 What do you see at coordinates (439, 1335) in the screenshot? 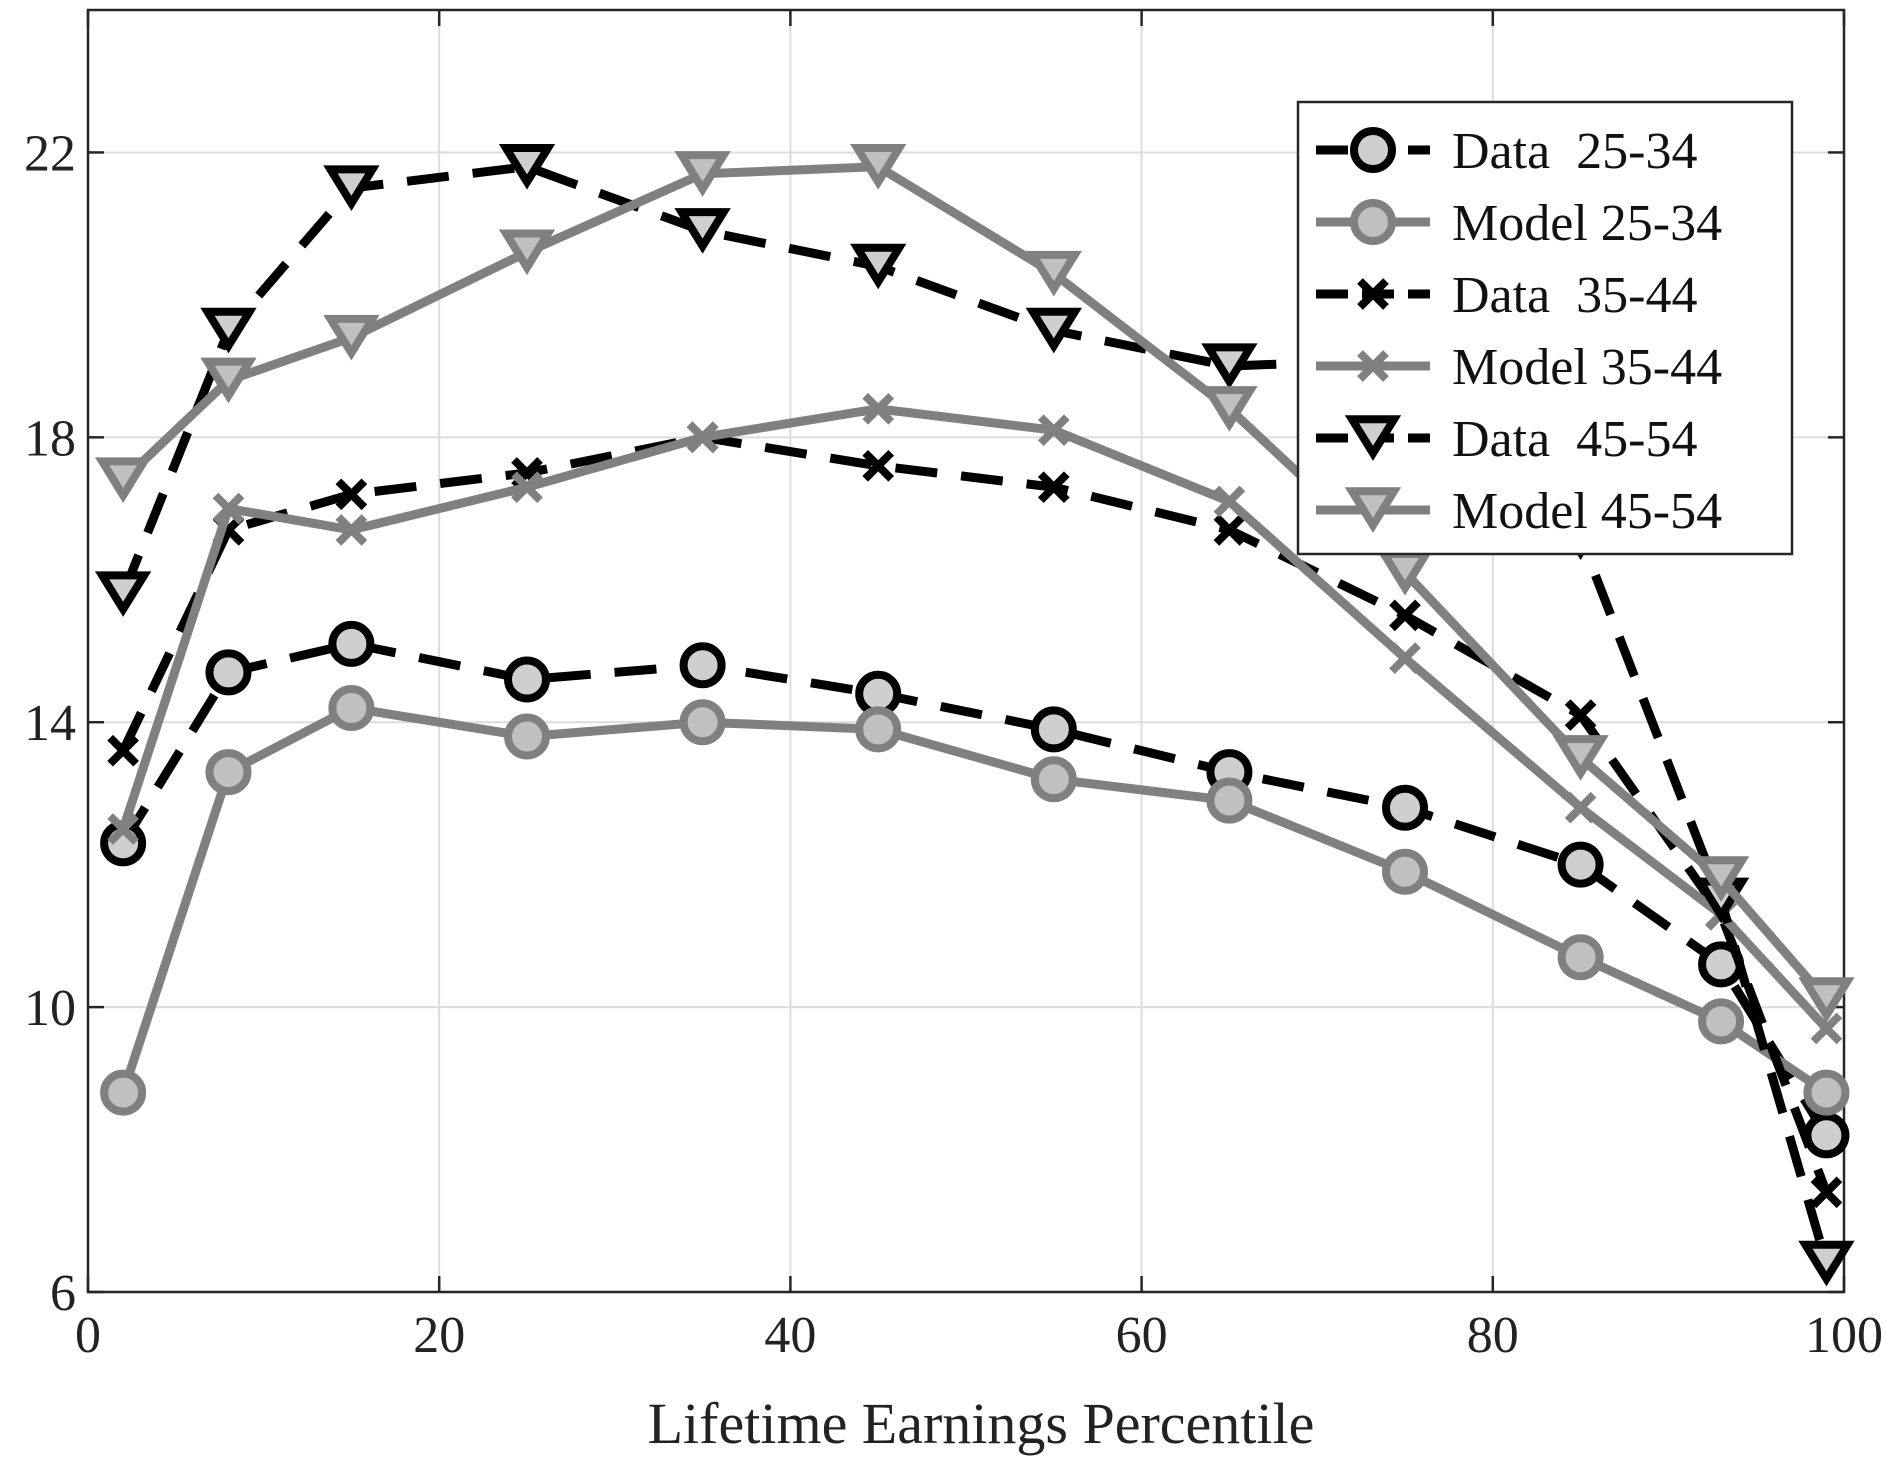
I see `x-tick-label: 20` at bounding box center [439, 1335].